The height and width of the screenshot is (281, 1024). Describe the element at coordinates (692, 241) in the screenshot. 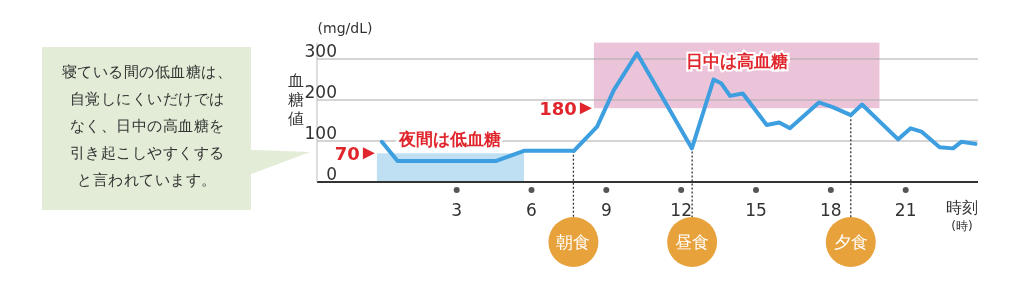

I see `ref-line-label: 昼食` at that location.